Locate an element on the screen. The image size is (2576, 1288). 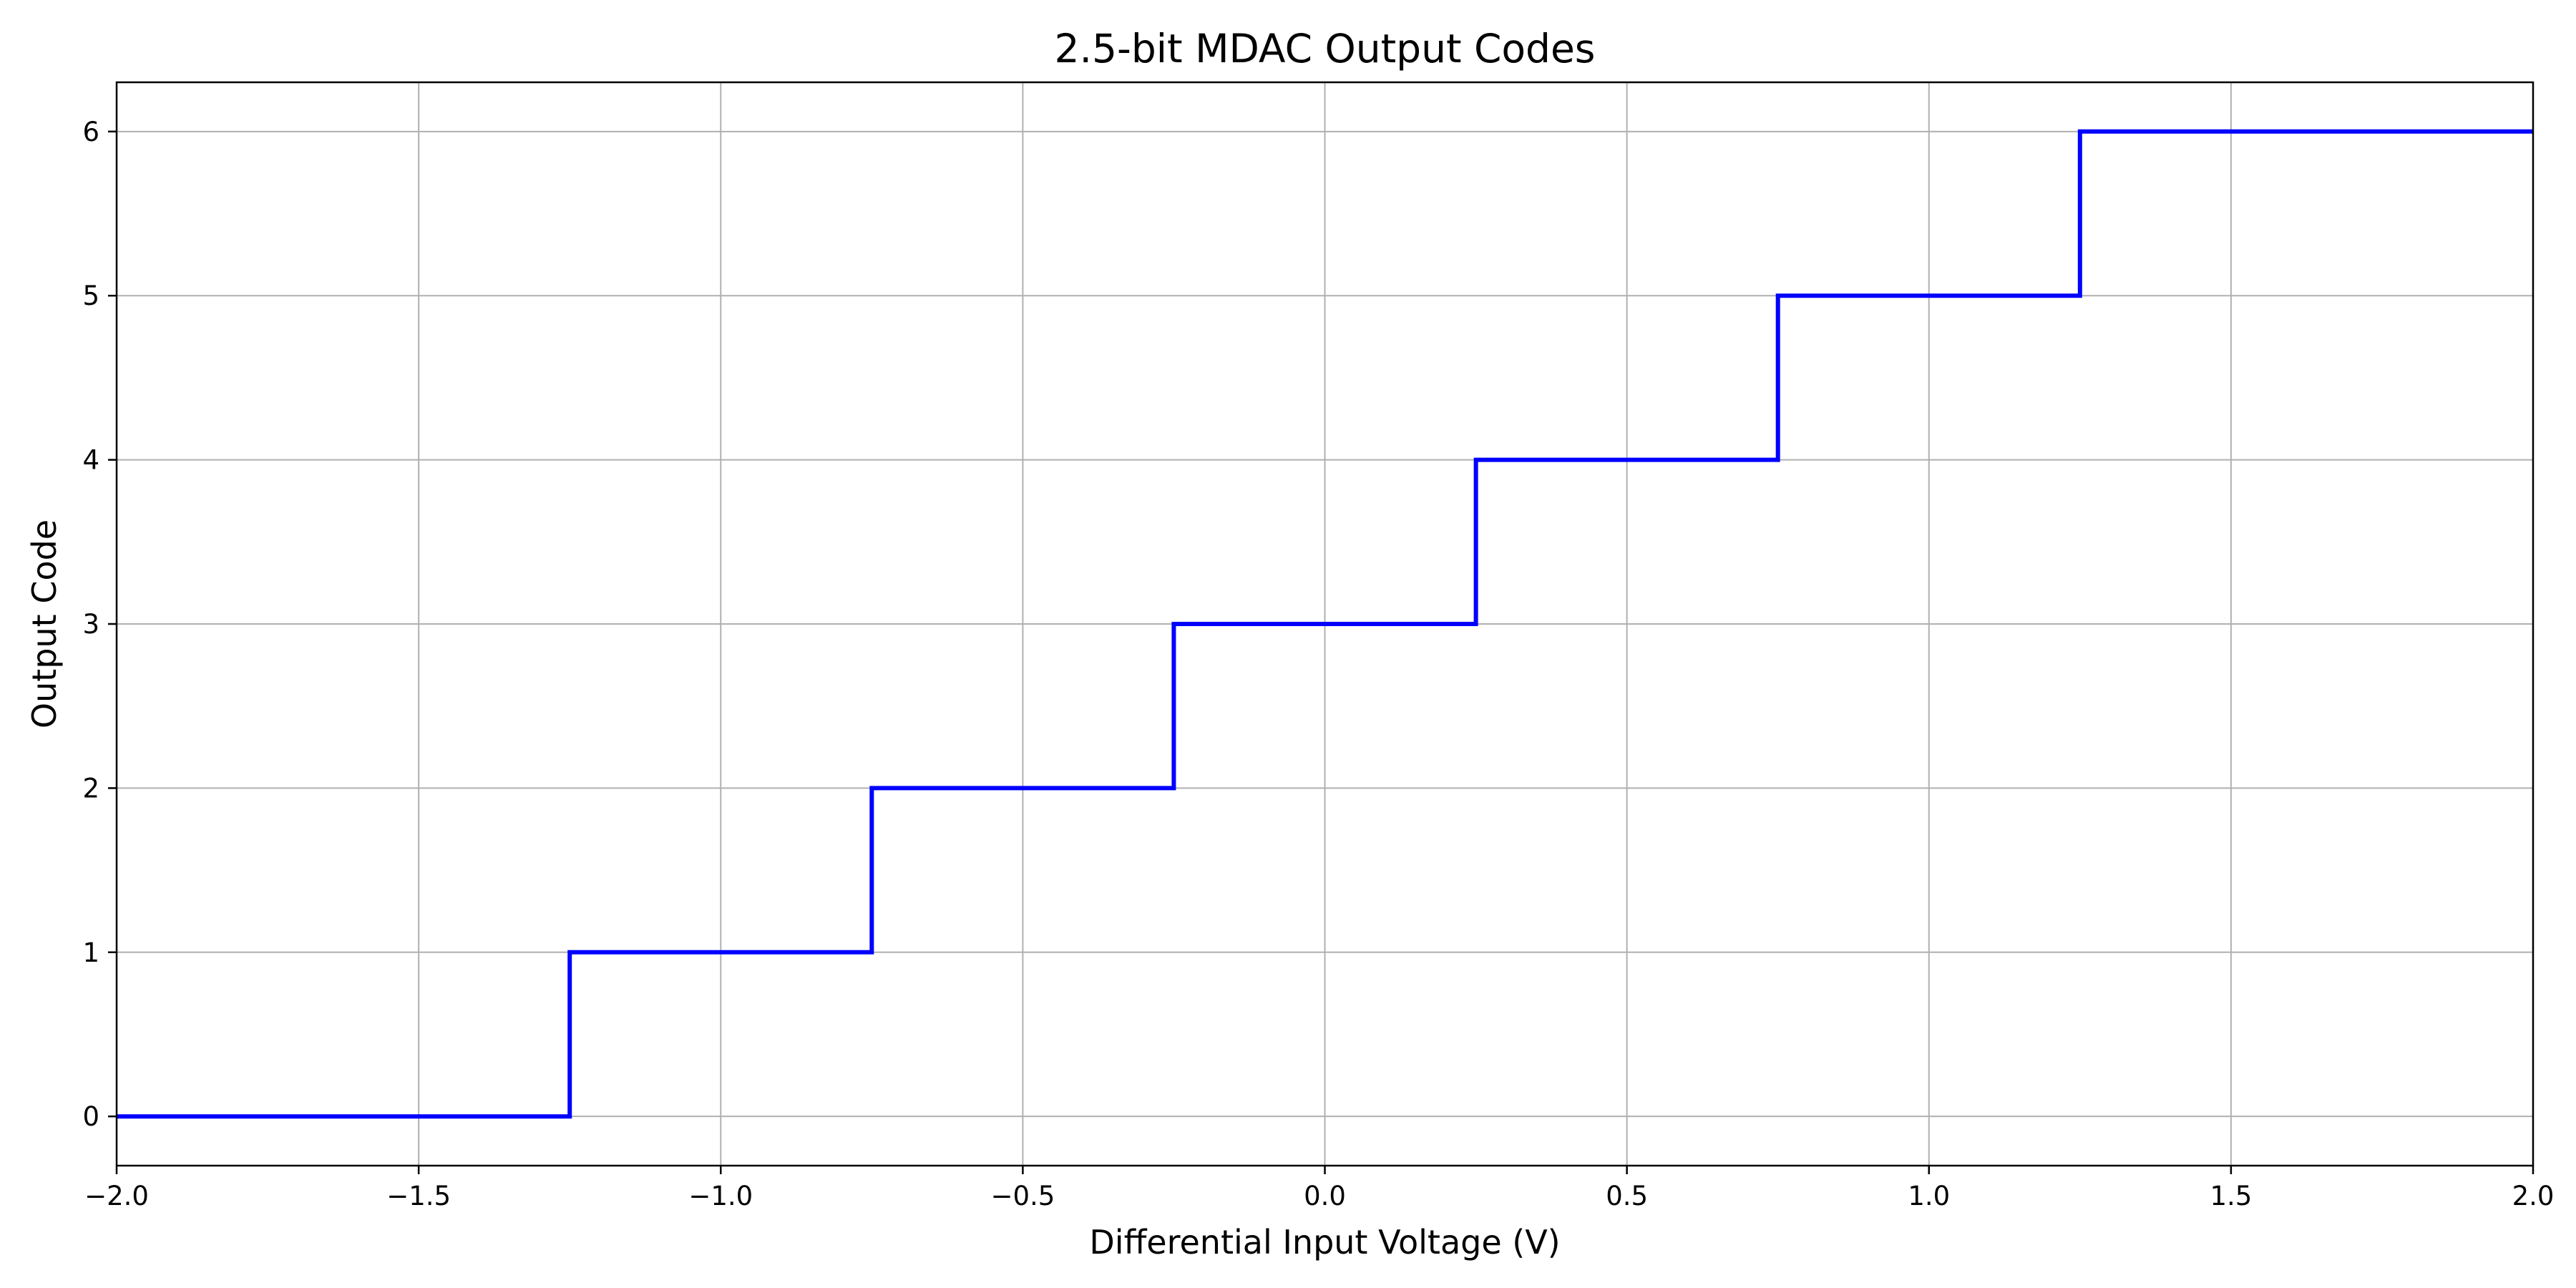
x-tick-label: 1.0 is located at coordinates (1929, 1196).